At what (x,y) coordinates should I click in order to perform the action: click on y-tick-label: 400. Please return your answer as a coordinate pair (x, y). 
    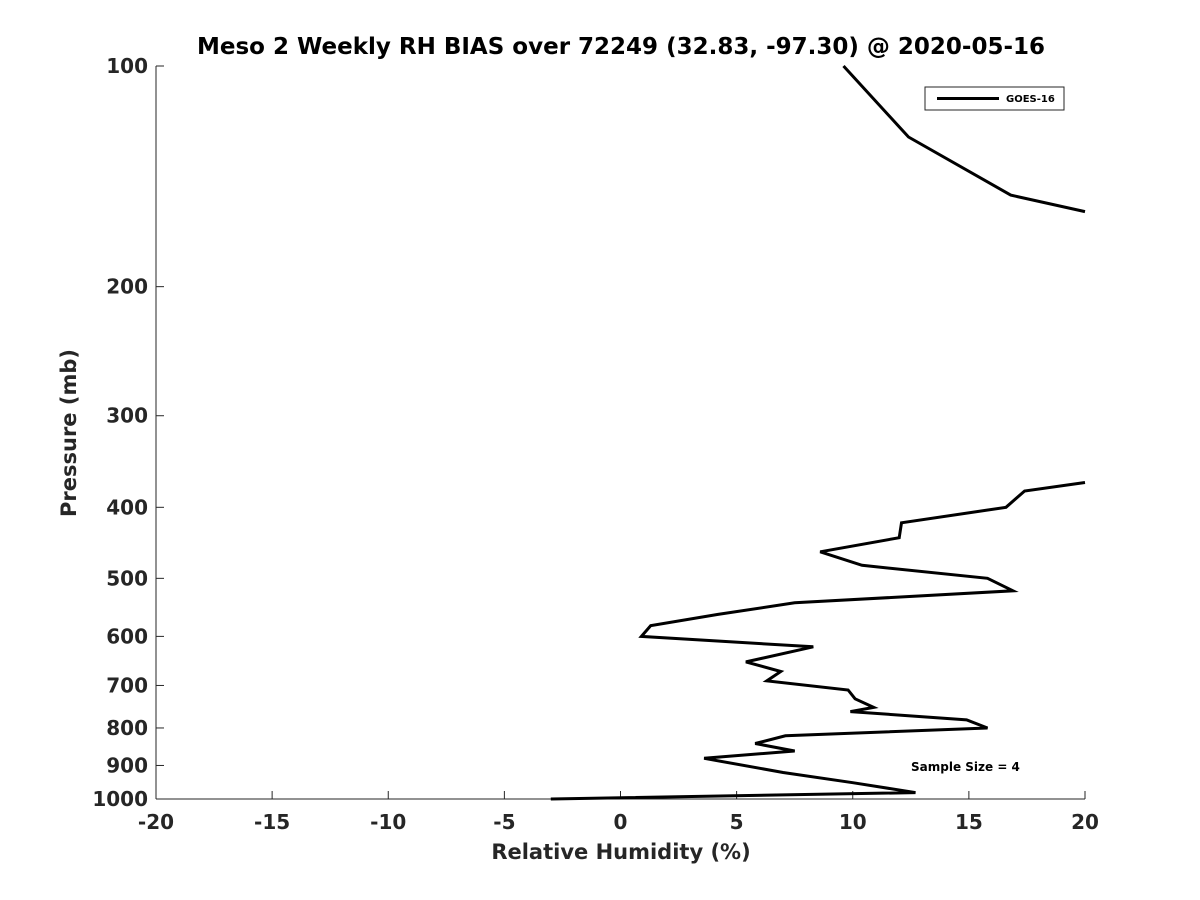
    Looking at the image, I should click on (127, 507).